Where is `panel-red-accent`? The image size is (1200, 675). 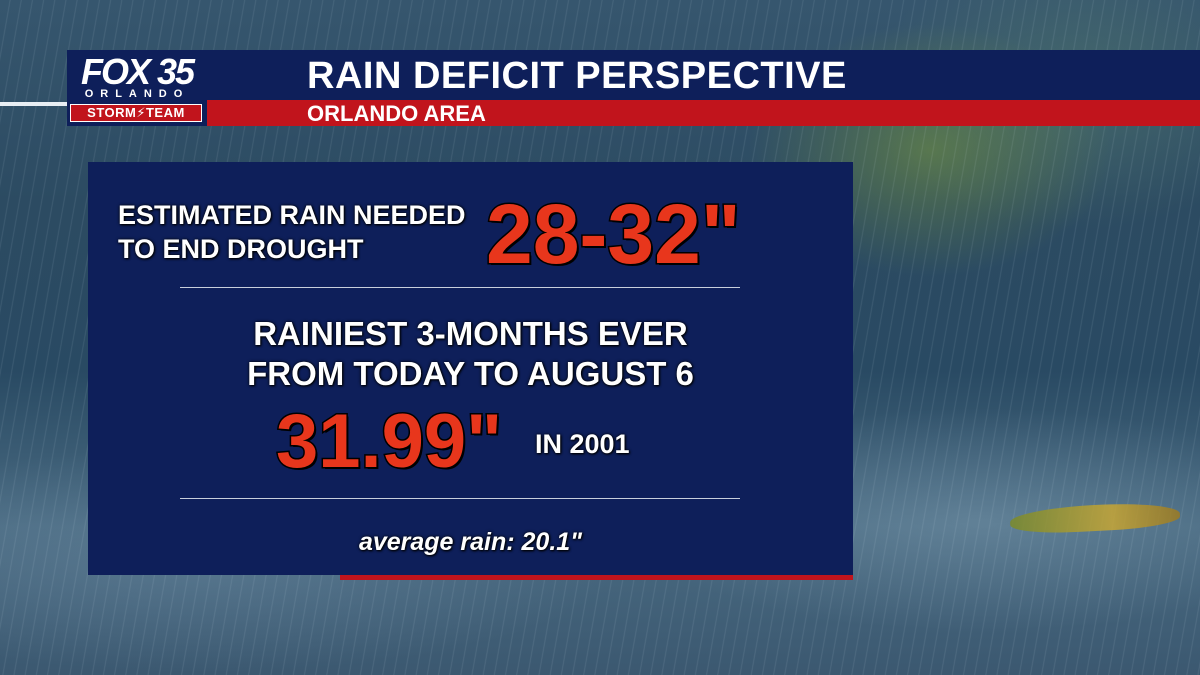 panel-red-accent is located at coordinates (596, 576).